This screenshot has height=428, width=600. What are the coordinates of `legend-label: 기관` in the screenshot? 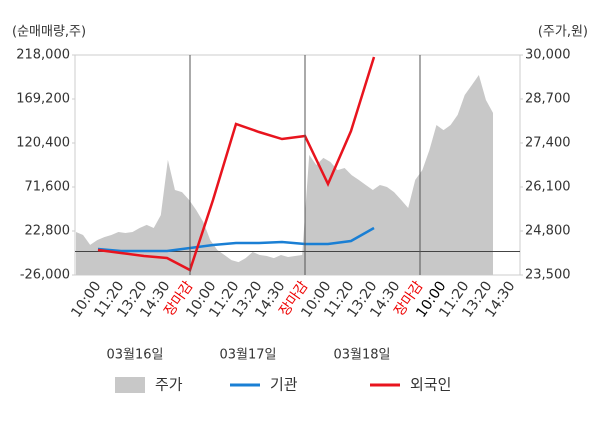 It's located at (284, 385).